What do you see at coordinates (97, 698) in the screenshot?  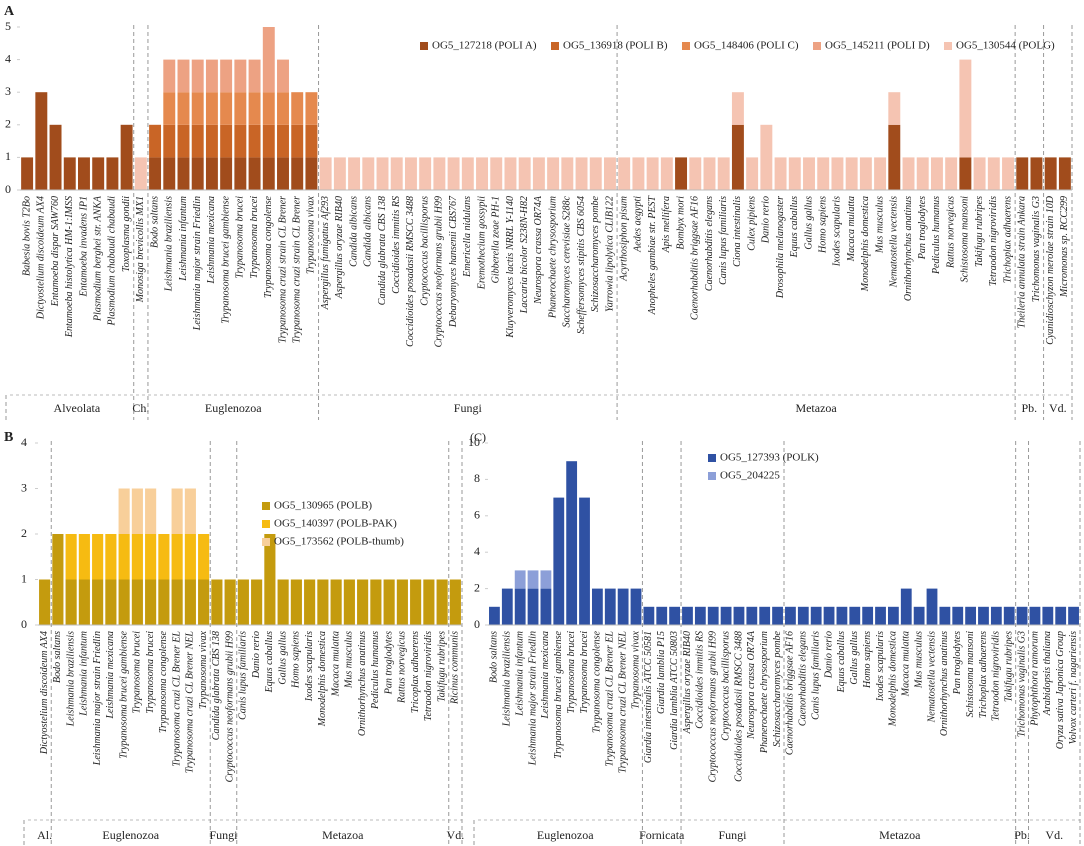 I see `x-tick-label: Leishmania major strain Friedlin` at bounding box center [97, 698].